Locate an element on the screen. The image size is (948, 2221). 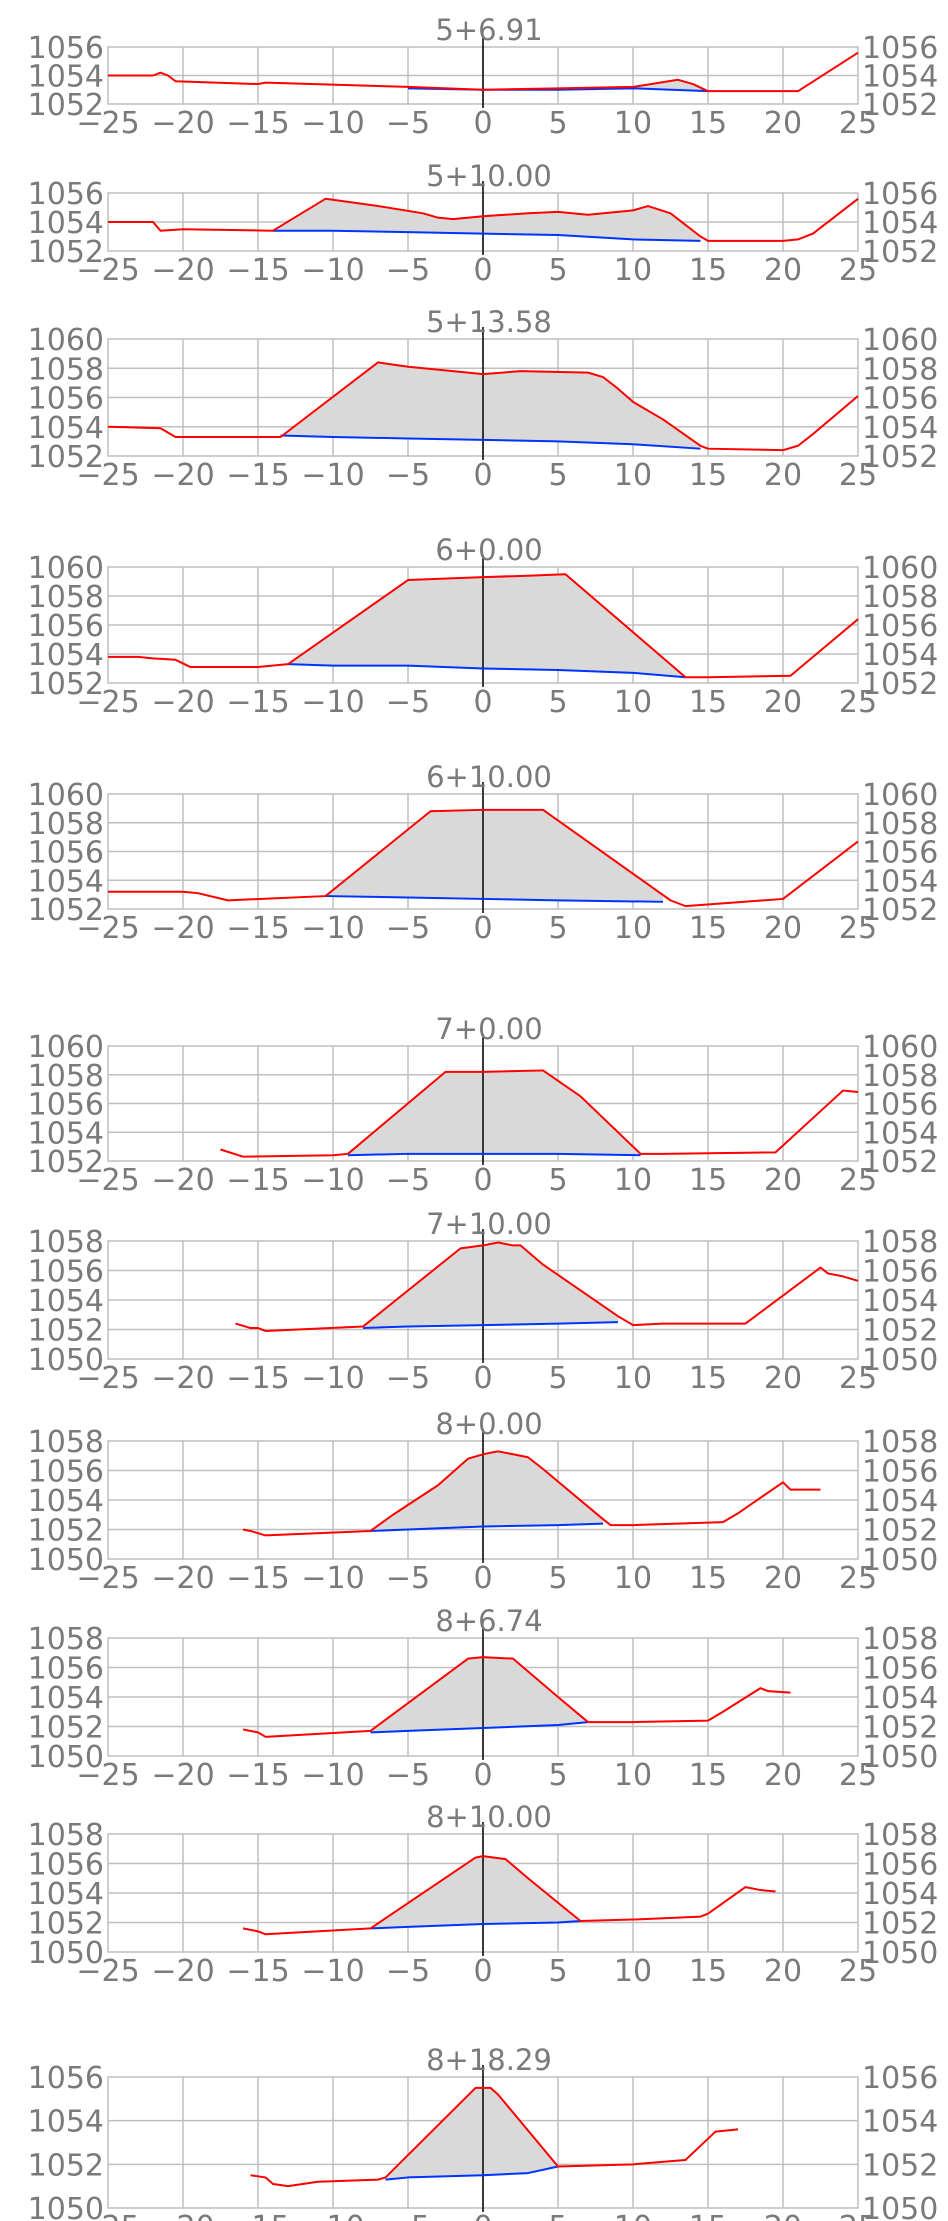
station-title: 5+6.91 is located at coordinates (488, 30).